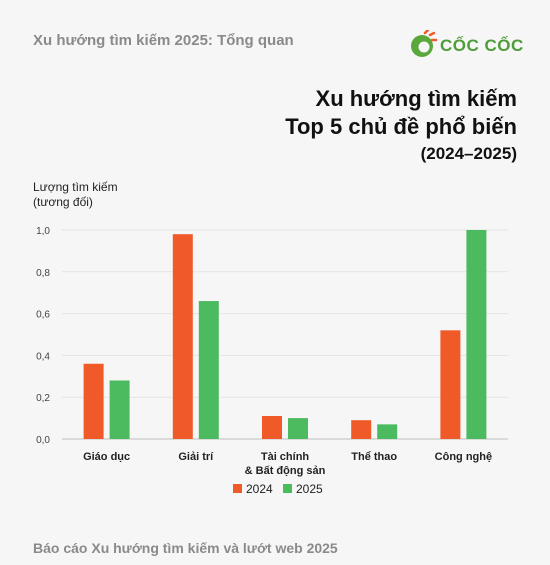 This screenshot has height=565, width=550. I want to click on y-axis-label: Lượng tìm kiếm (tương đối), so click(75, 195).